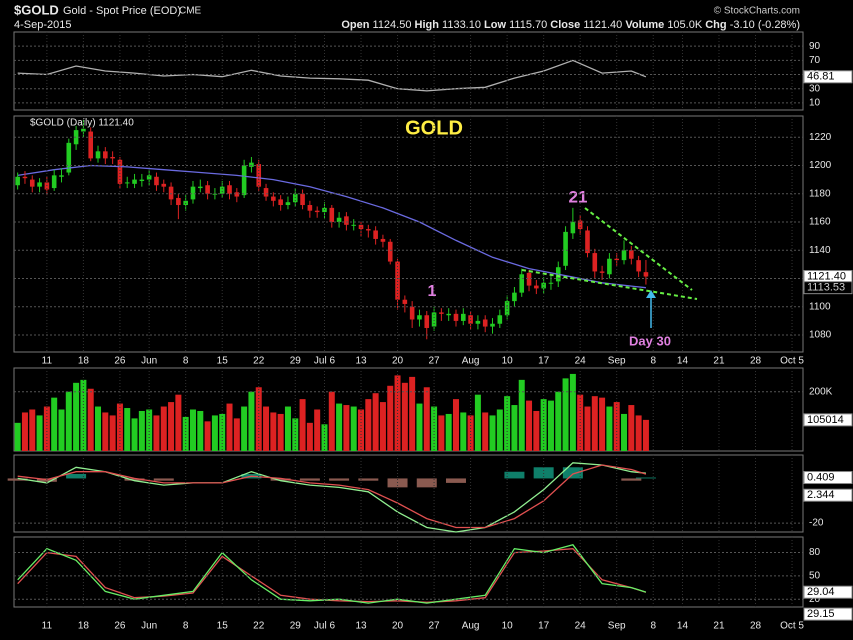 This screenshot has width=853, height=640. Describe the element at coordinates (686, 25) in the screenshot. I see `quote-value: 105.0K` at that location.